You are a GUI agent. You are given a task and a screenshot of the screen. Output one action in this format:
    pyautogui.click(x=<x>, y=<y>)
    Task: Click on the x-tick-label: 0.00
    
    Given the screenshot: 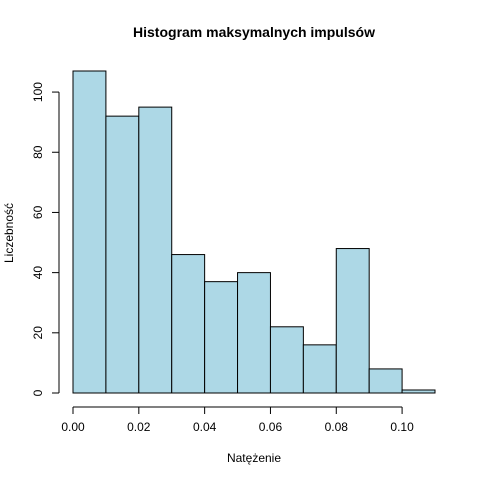 What is the action you would take?
    pyautogui.click(x=73, y=427)
    